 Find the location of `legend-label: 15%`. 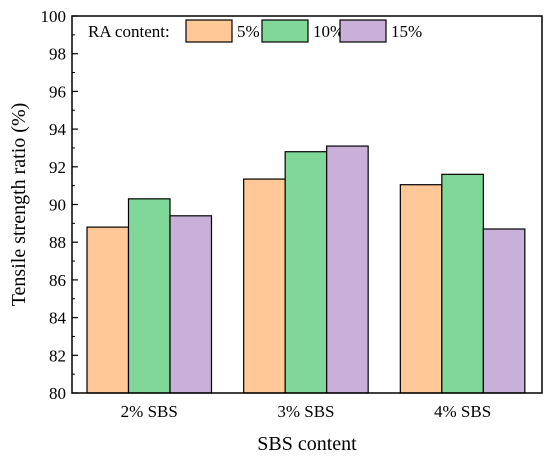

legend-label: 15% is located at coordinates (406, 31).